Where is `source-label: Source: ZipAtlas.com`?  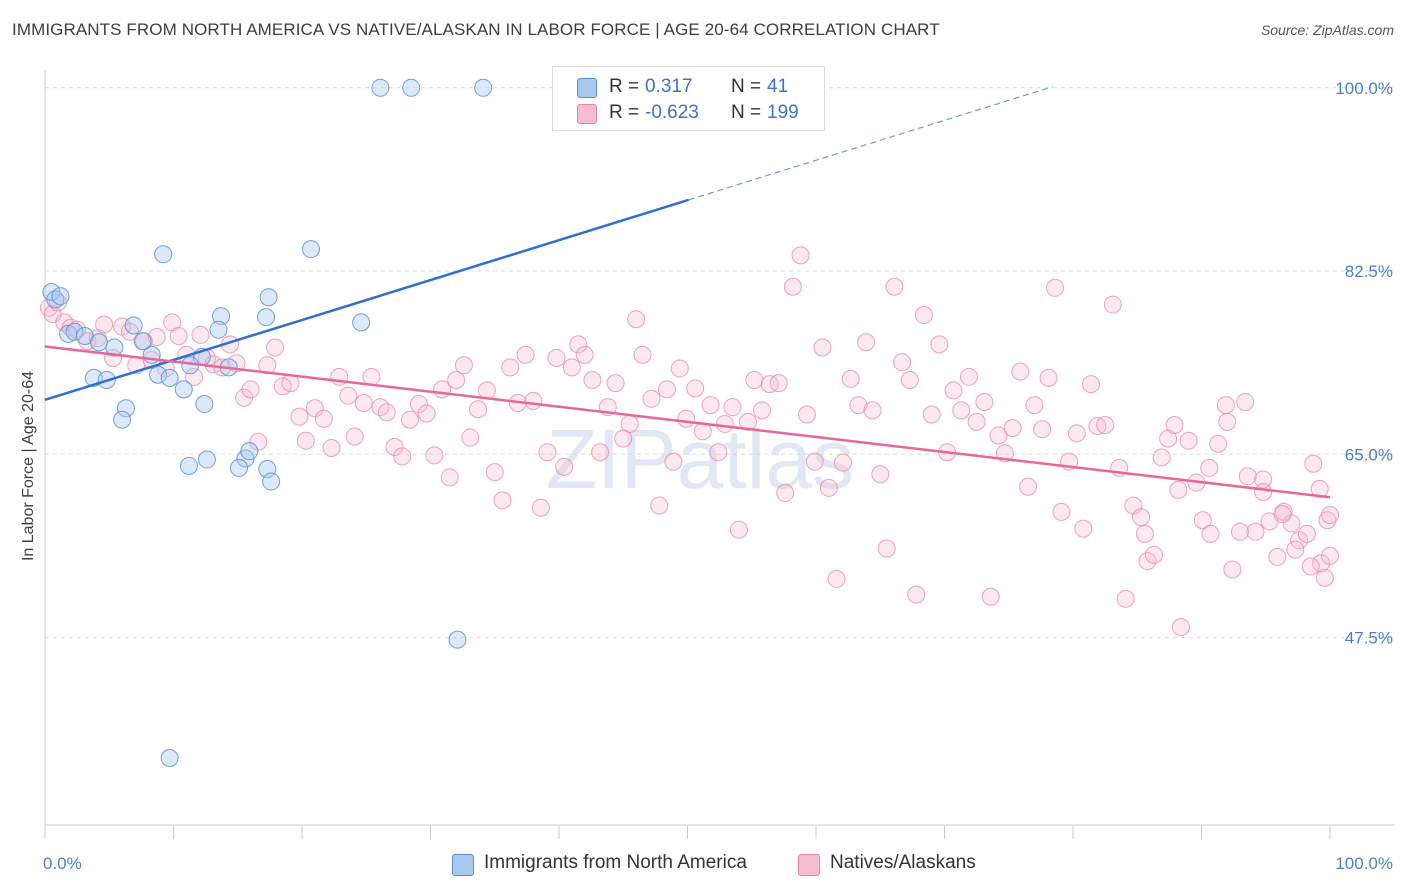
source-label: Source: ZipAtlas.com is located at coordinates (1327, 30).